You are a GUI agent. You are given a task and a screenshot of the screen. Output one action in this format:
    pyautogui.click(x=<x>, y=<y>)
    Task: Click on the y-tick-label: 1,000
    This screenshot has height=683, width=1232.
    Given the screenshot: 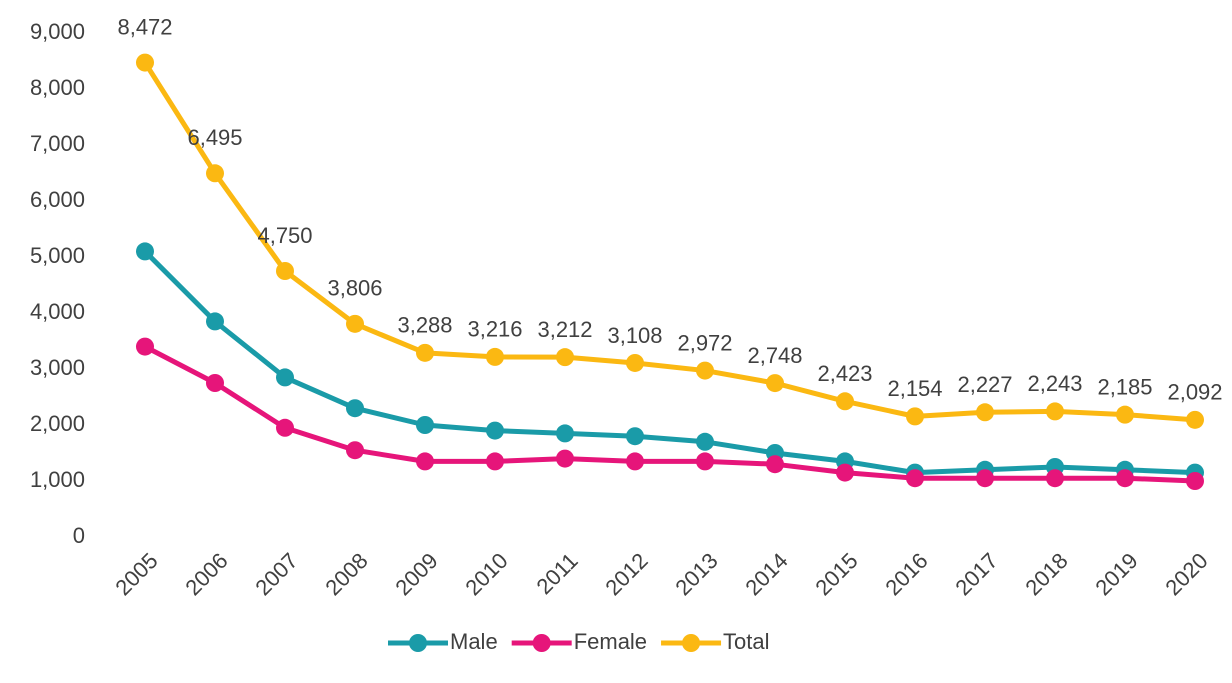 What is the action you would take?
    pyautogui.click(x=57, y=479)
    